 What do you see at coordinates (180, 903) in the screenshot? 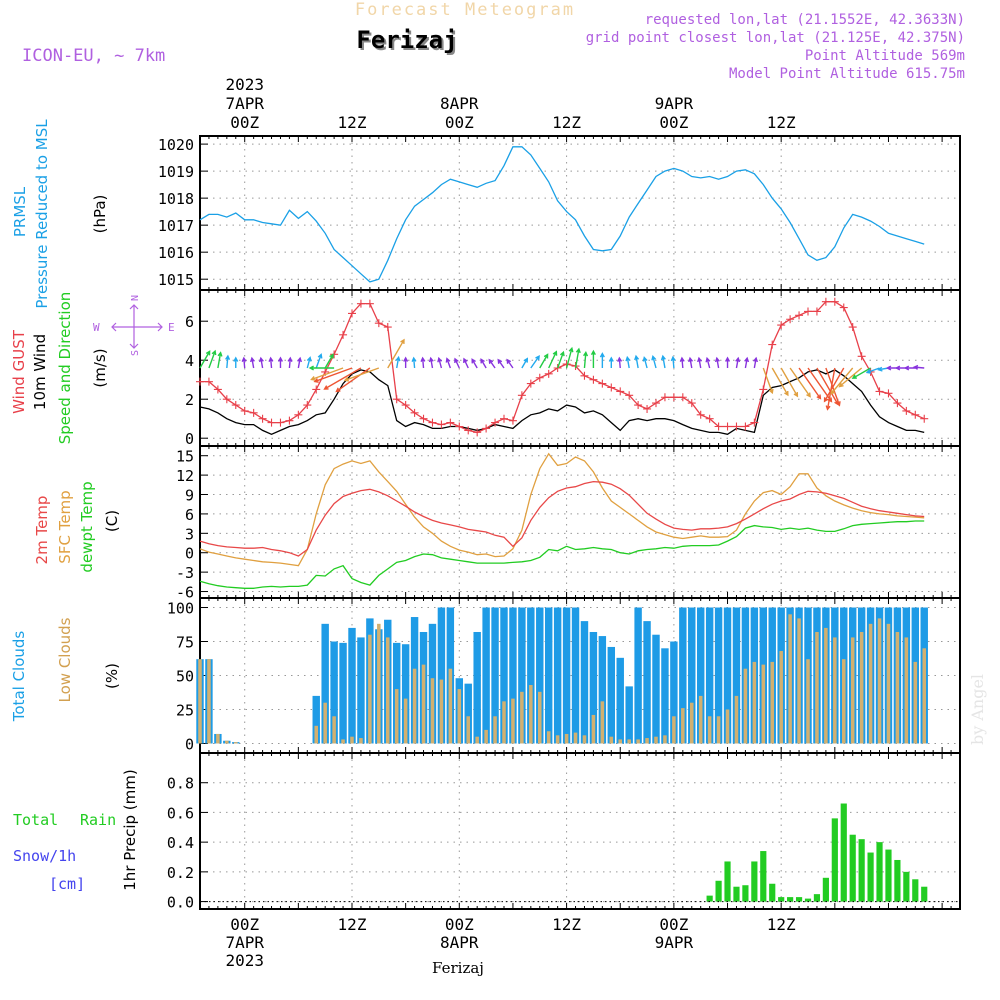
I see `y-tick-label: 0.0` at bounding box center [180, 903].